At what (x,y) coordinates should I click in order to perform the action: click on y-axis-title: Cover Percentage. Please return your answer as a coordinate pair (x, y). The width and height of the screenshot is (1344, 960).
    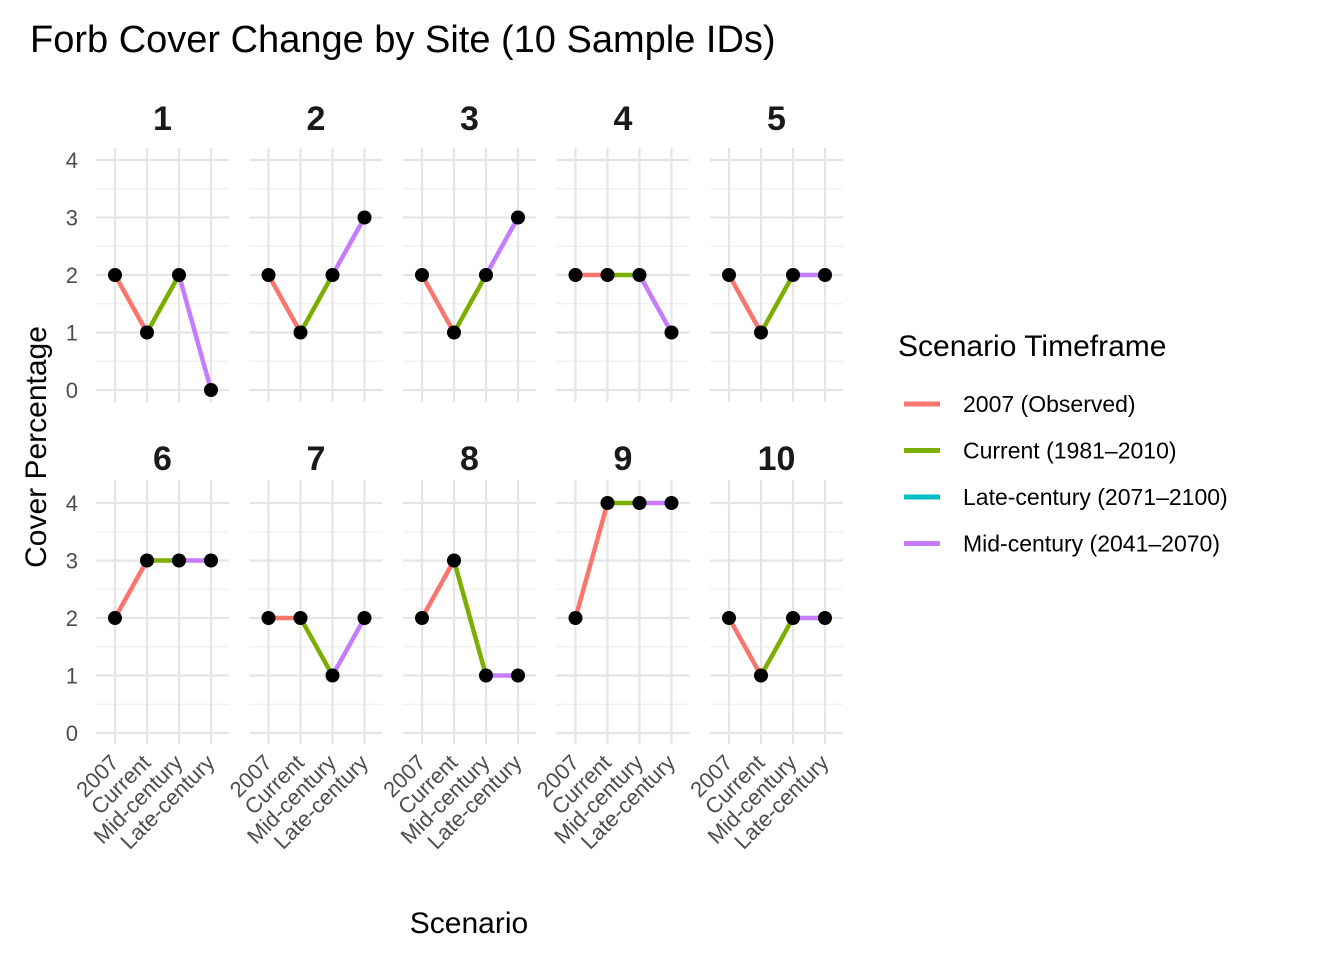
    Looking at the image, I should click on (36, 447).